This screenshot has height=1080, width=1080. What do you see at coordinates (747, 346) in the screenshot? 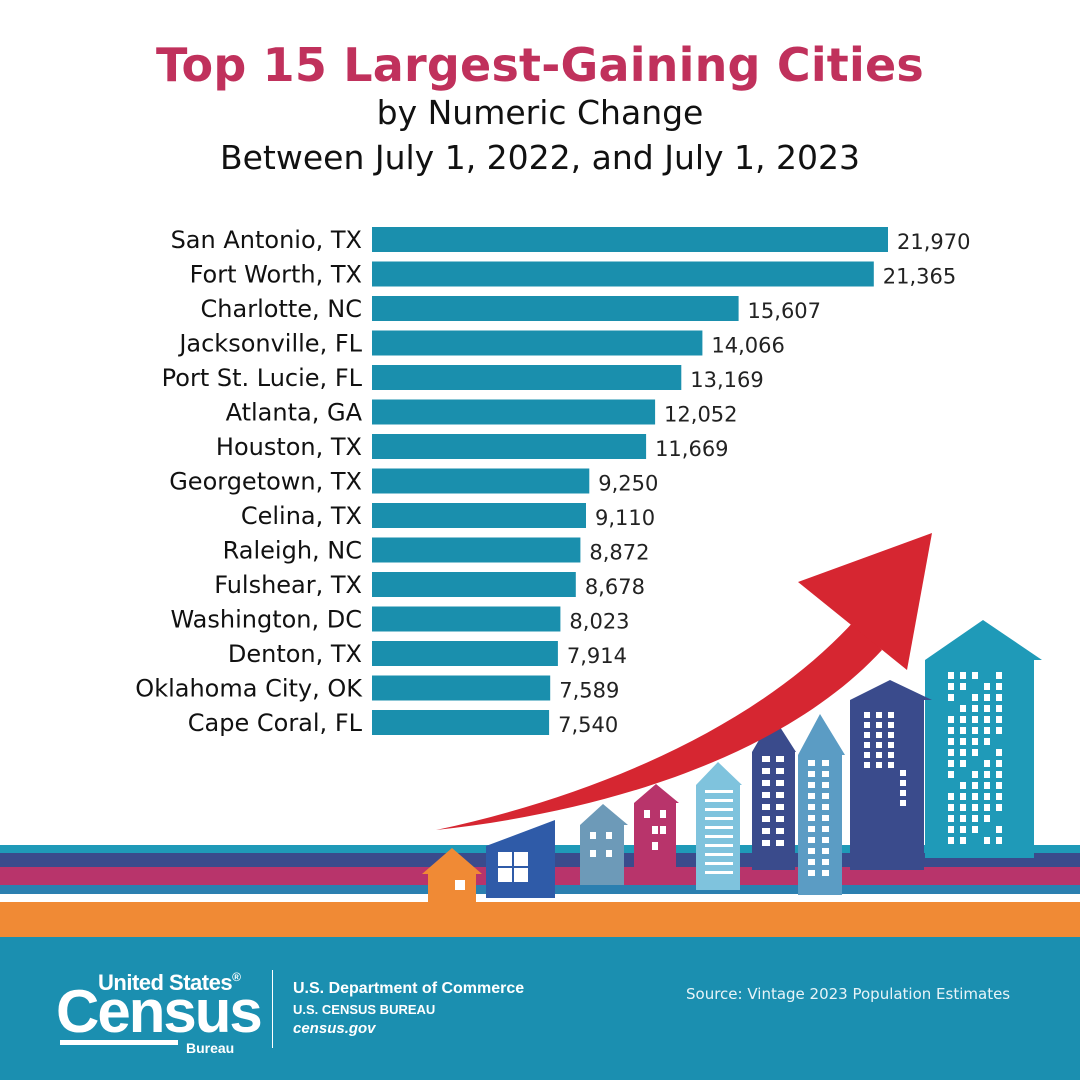
I see `value-label: 14,066` at bounding box center [747, 346].